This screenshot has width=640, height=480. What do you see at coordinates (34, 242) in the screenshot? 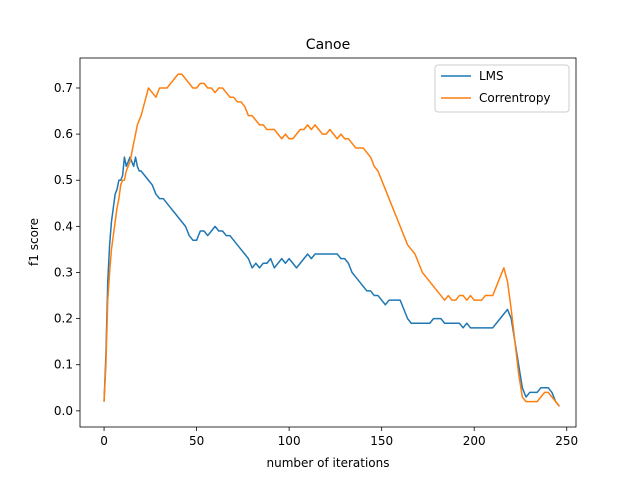
I see `y-axis-title: f1 score` at bounding box center [34, 242].